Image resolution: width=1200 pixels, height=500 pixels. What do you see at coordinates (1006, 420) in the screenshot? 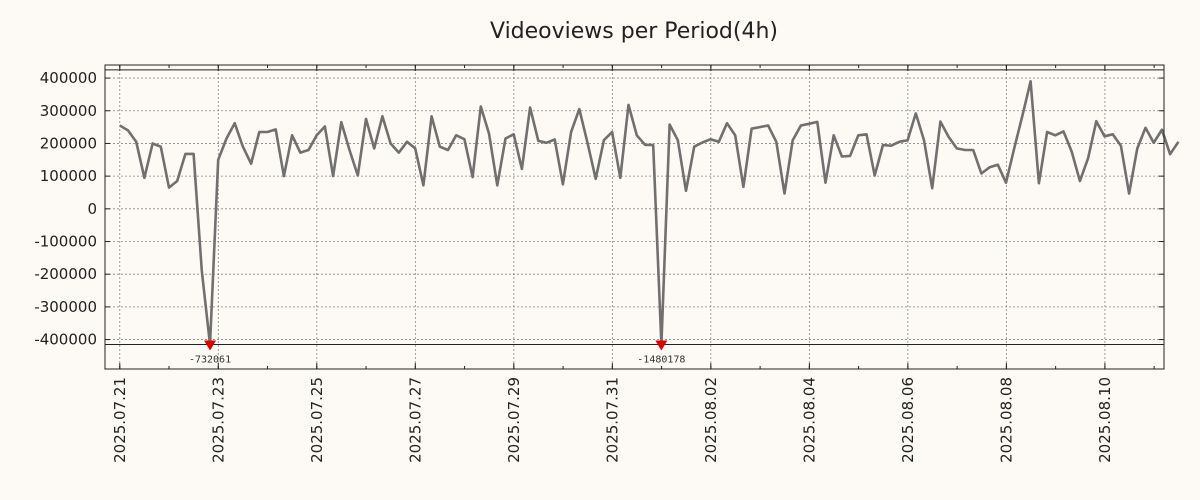
I see `x-tick-label: 2025.08.08` at bounding box center [1006, 420].